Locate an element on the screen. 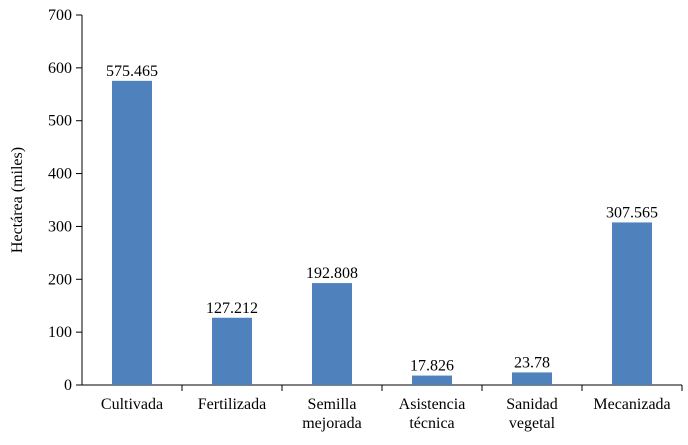  x-tick-label: Sanidad vegetal is located at coordinates (532, 414).